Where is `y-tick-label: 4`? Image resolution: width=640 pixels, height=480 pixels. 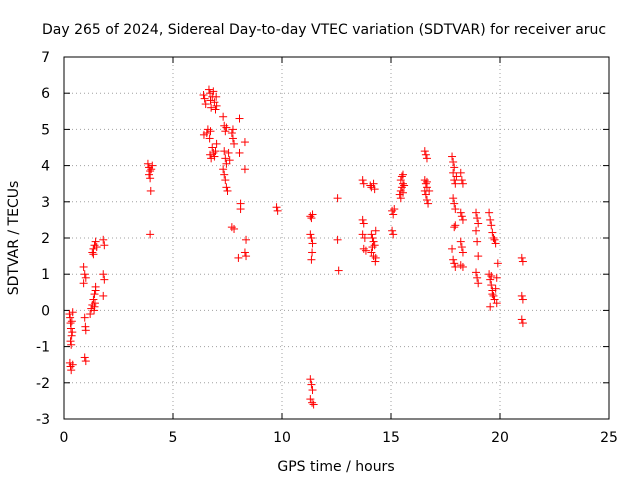
y-tick-label: 4 is located at coordinates (45, 167).